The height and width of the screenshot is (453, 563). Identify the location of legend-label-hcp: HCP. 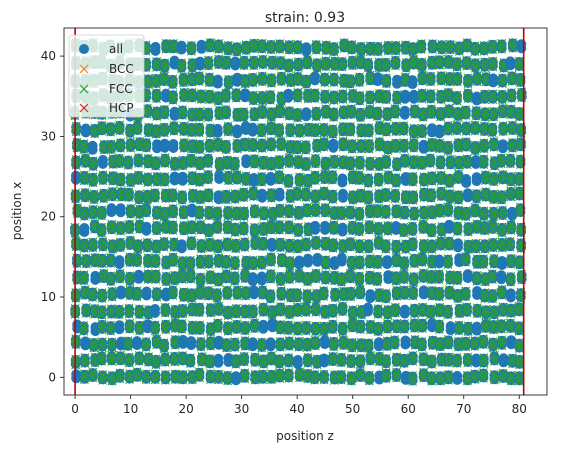
(121, 108).